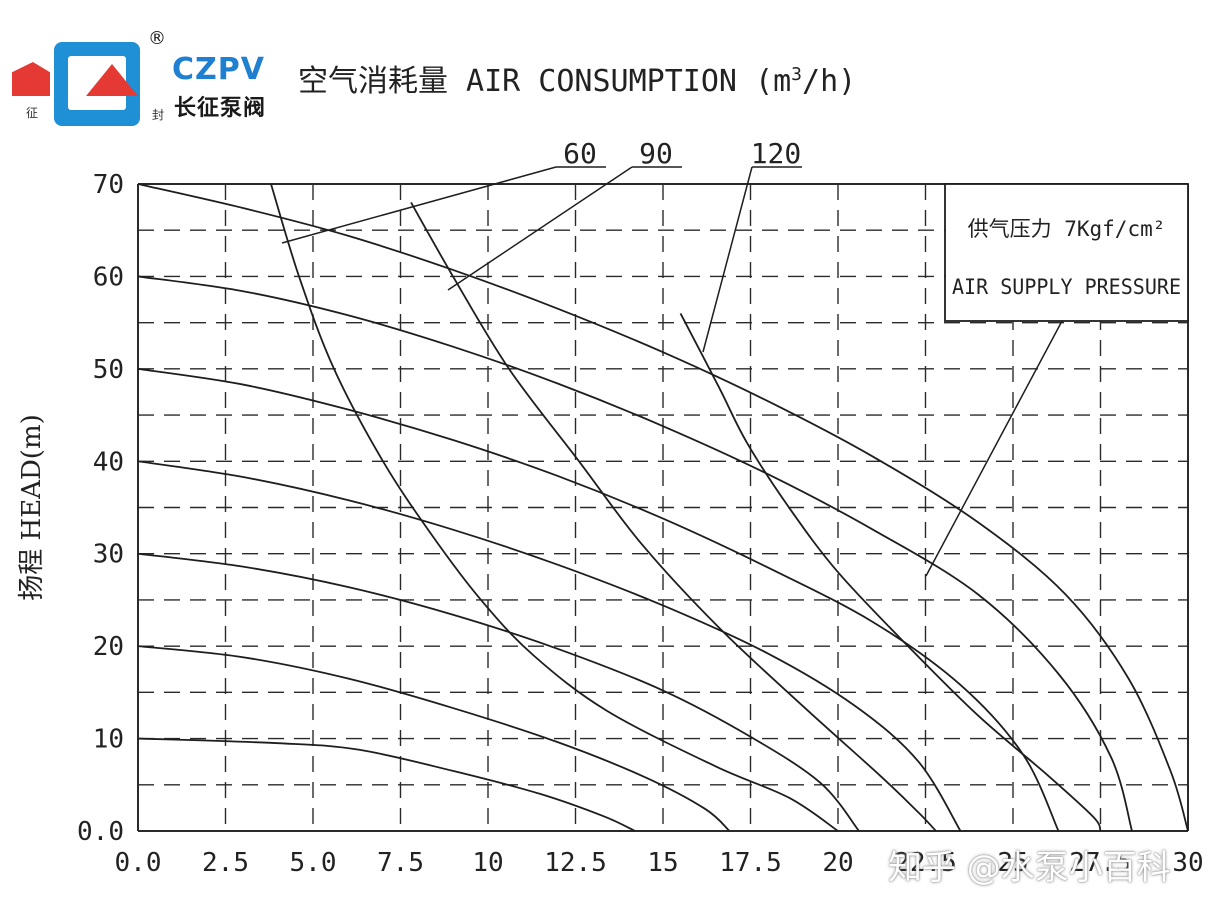 This screenshot has width=1214, height=912. Describe the element at coordinates (1187, 863) in the screenshot. I see `x-tick-label: 30` at that location.